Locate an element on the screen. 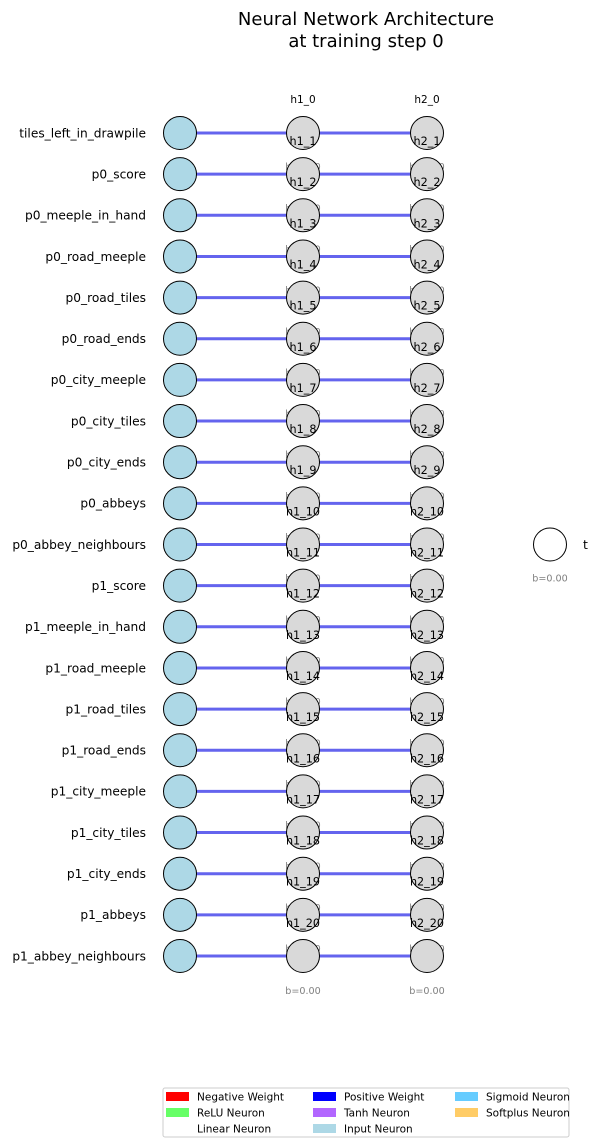 This screenshot has width=605, height=1148. hidden-neuron-label: h1_3 is located at coordinates (303, 223).